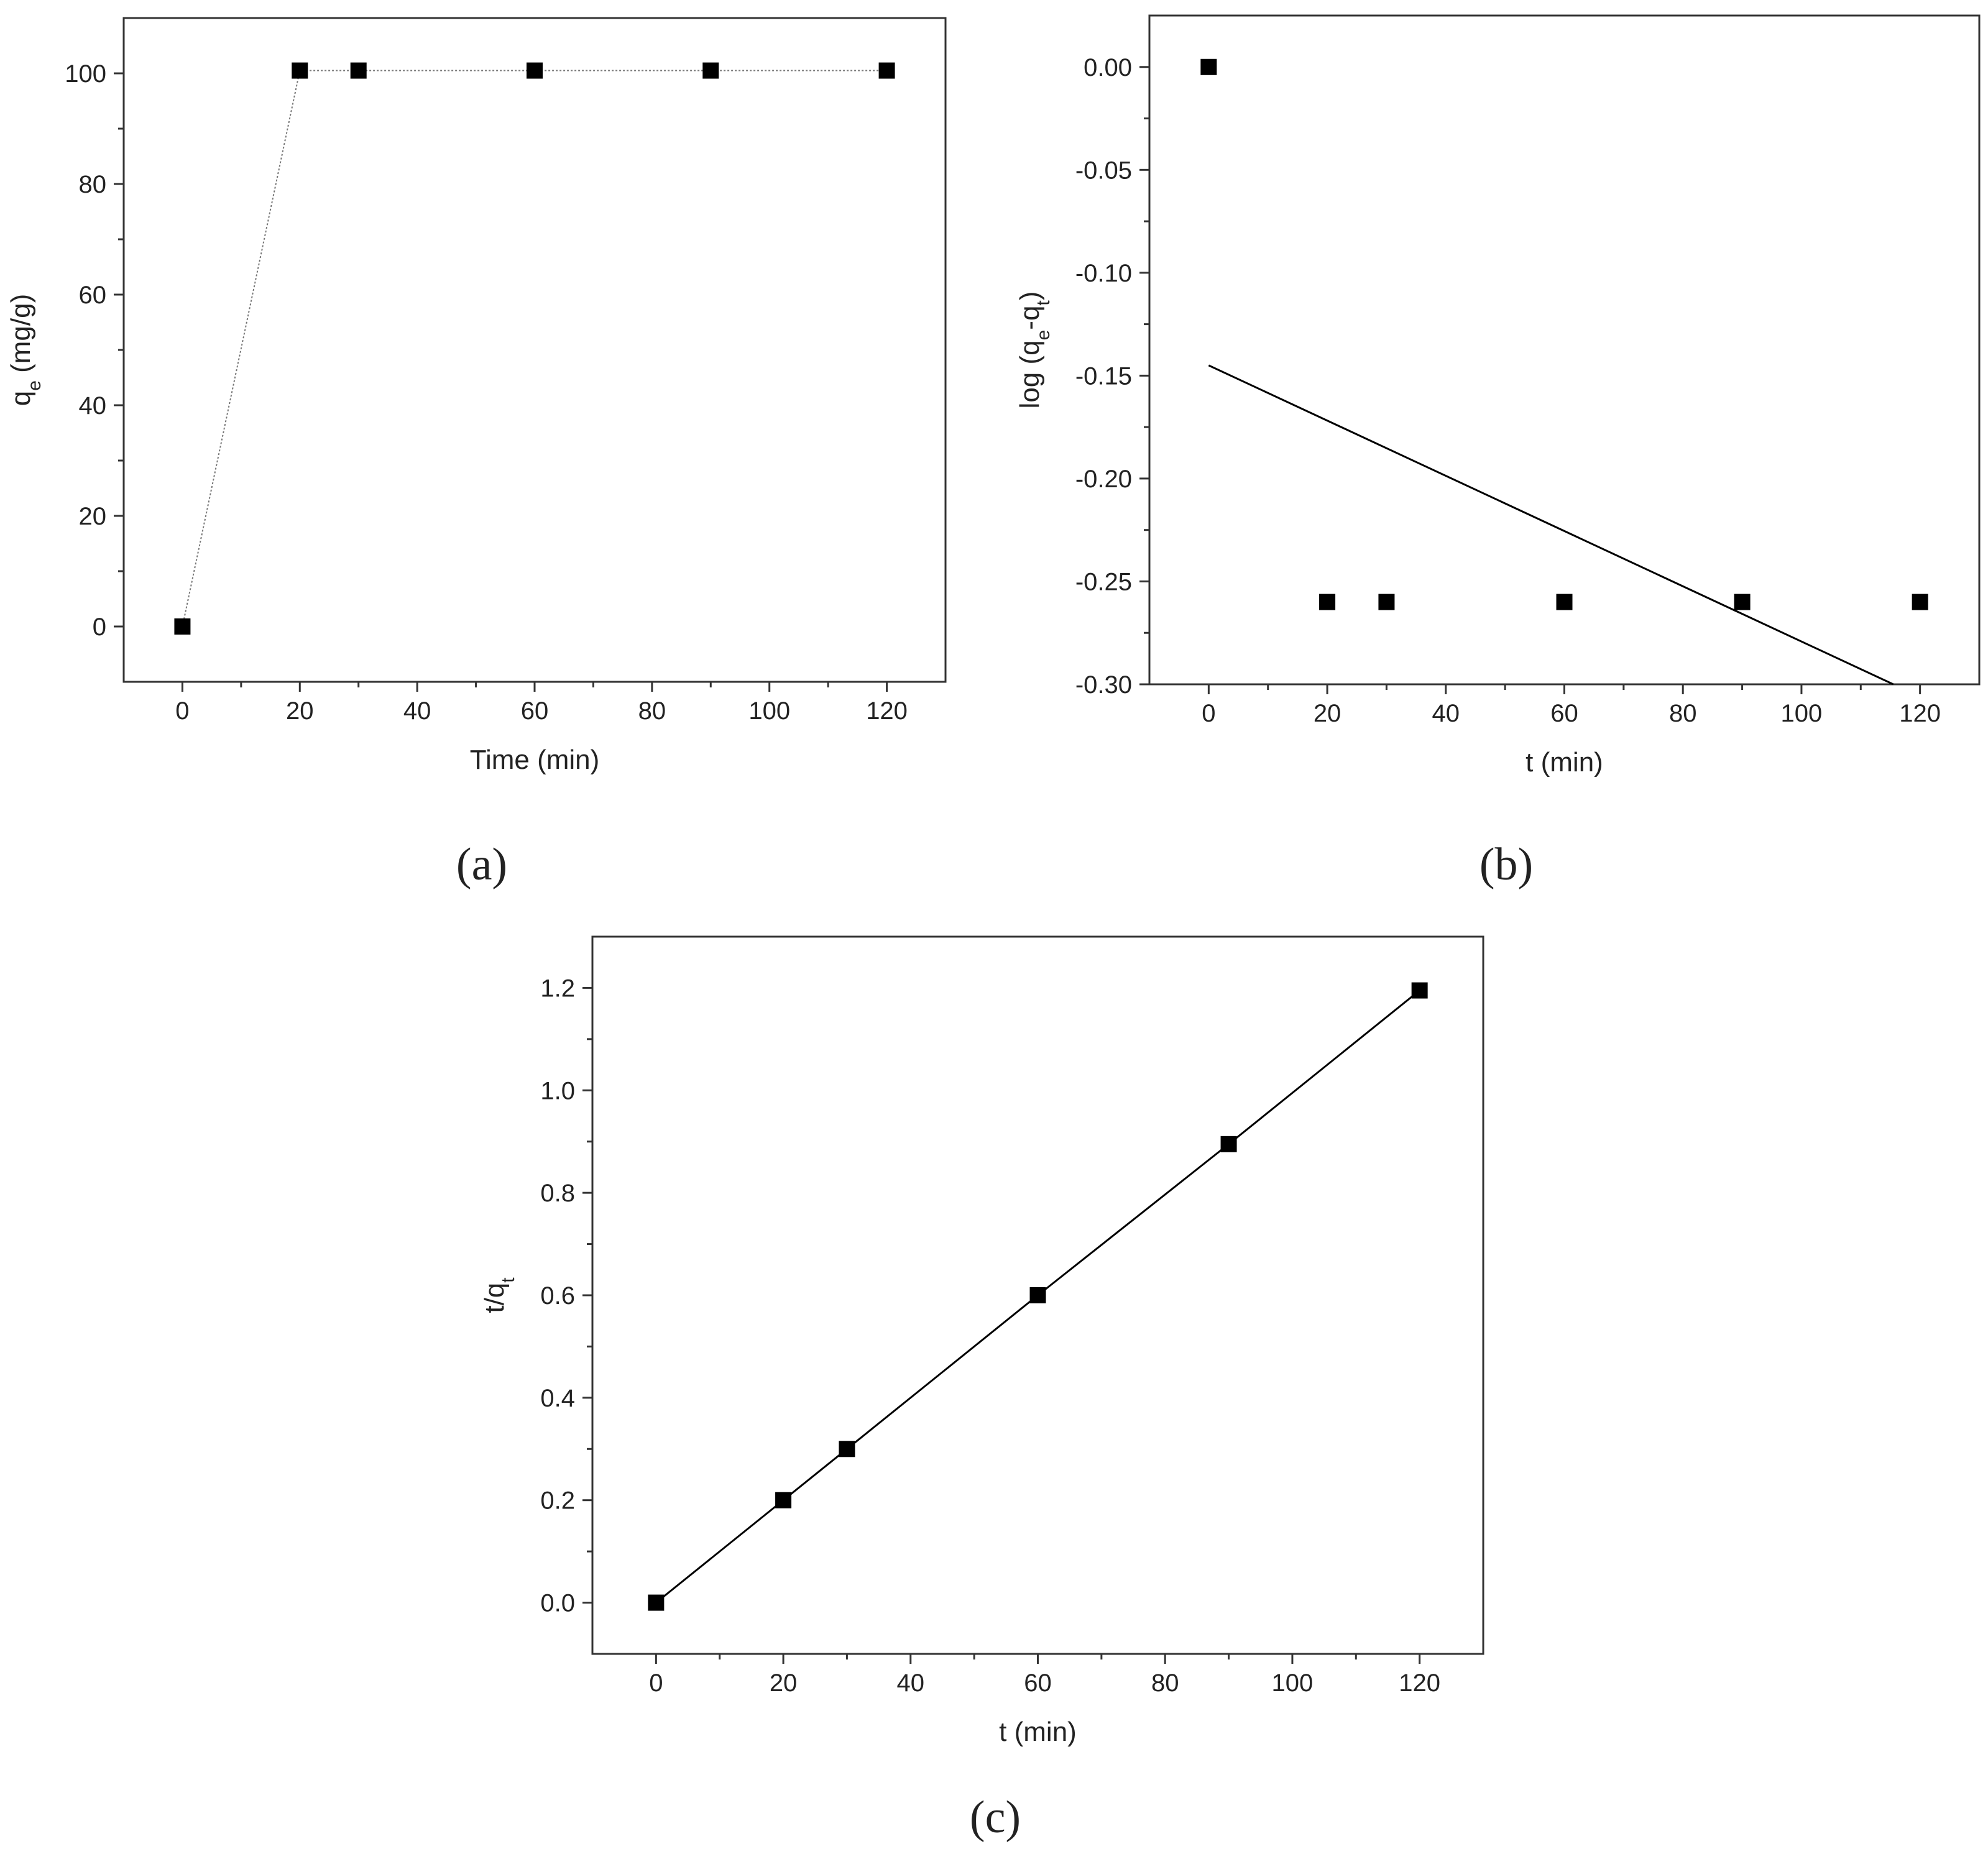  Describe the element at coordinates (100, 627) in the screenshot. I see `y-tick-label: 0` at that location.